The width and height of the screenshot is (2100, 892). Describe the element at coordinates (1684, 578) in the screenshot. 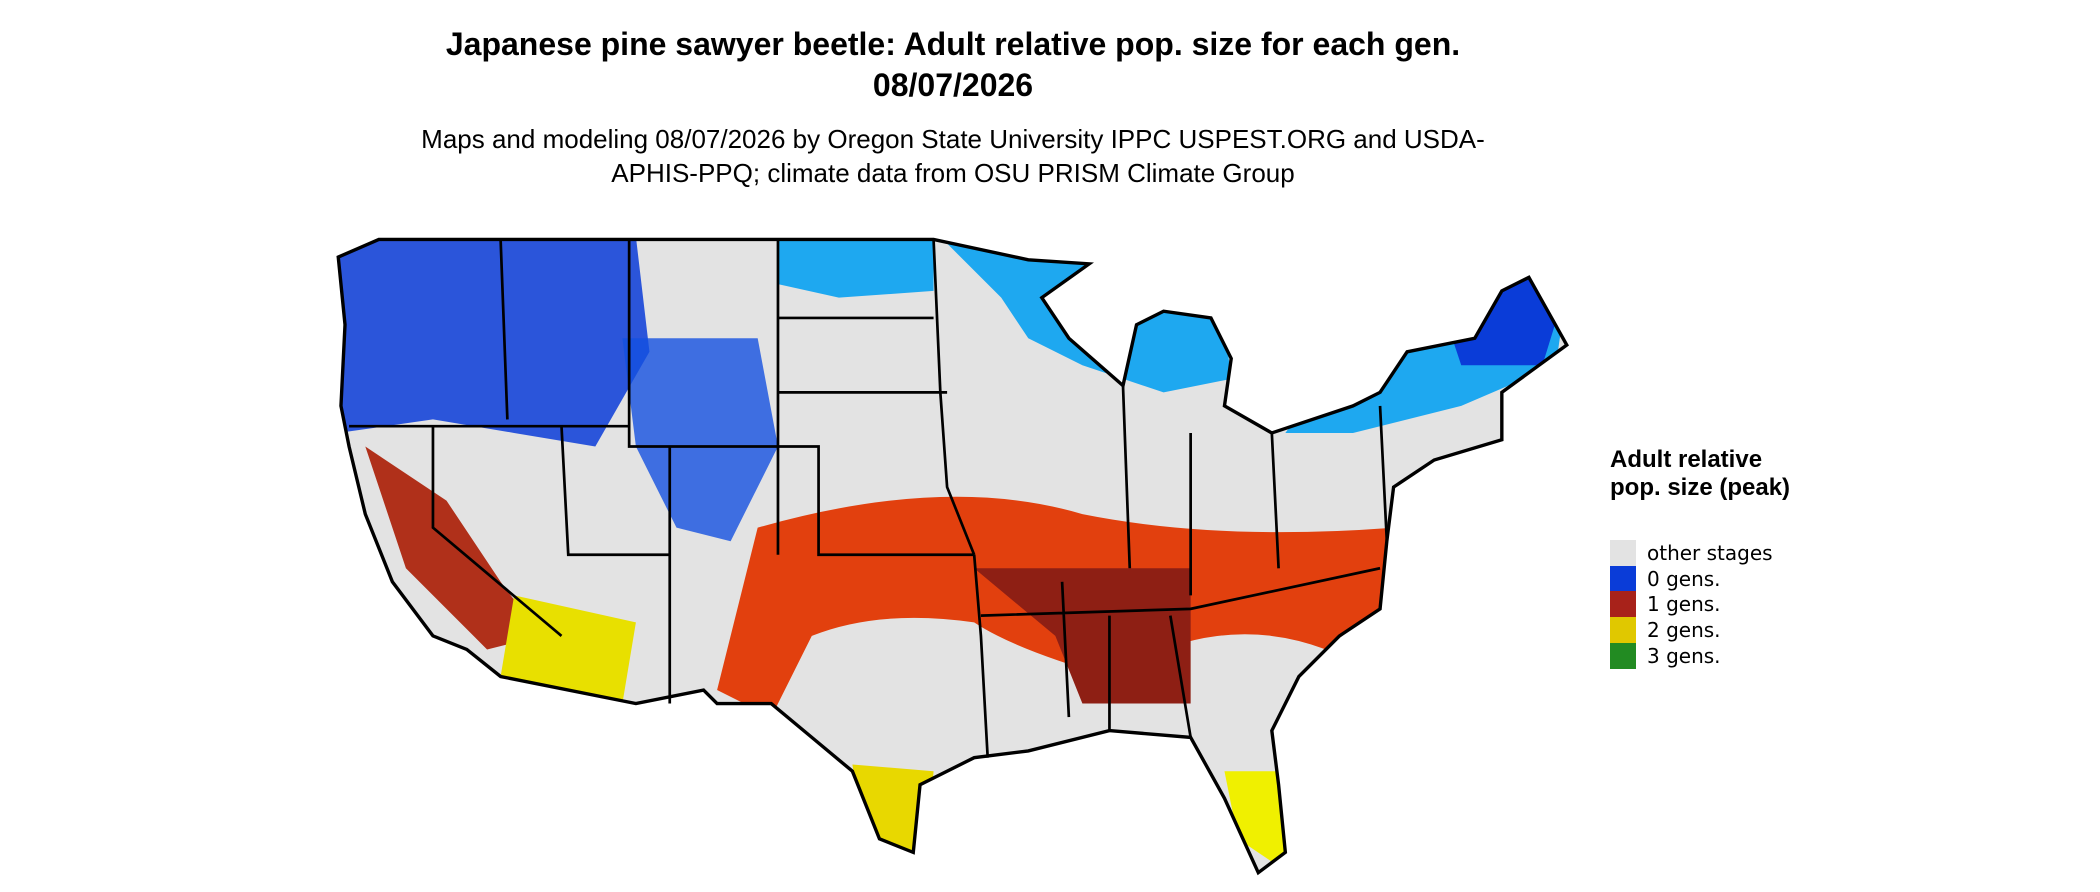

I see `legend-label: 0 gens.` at that location.